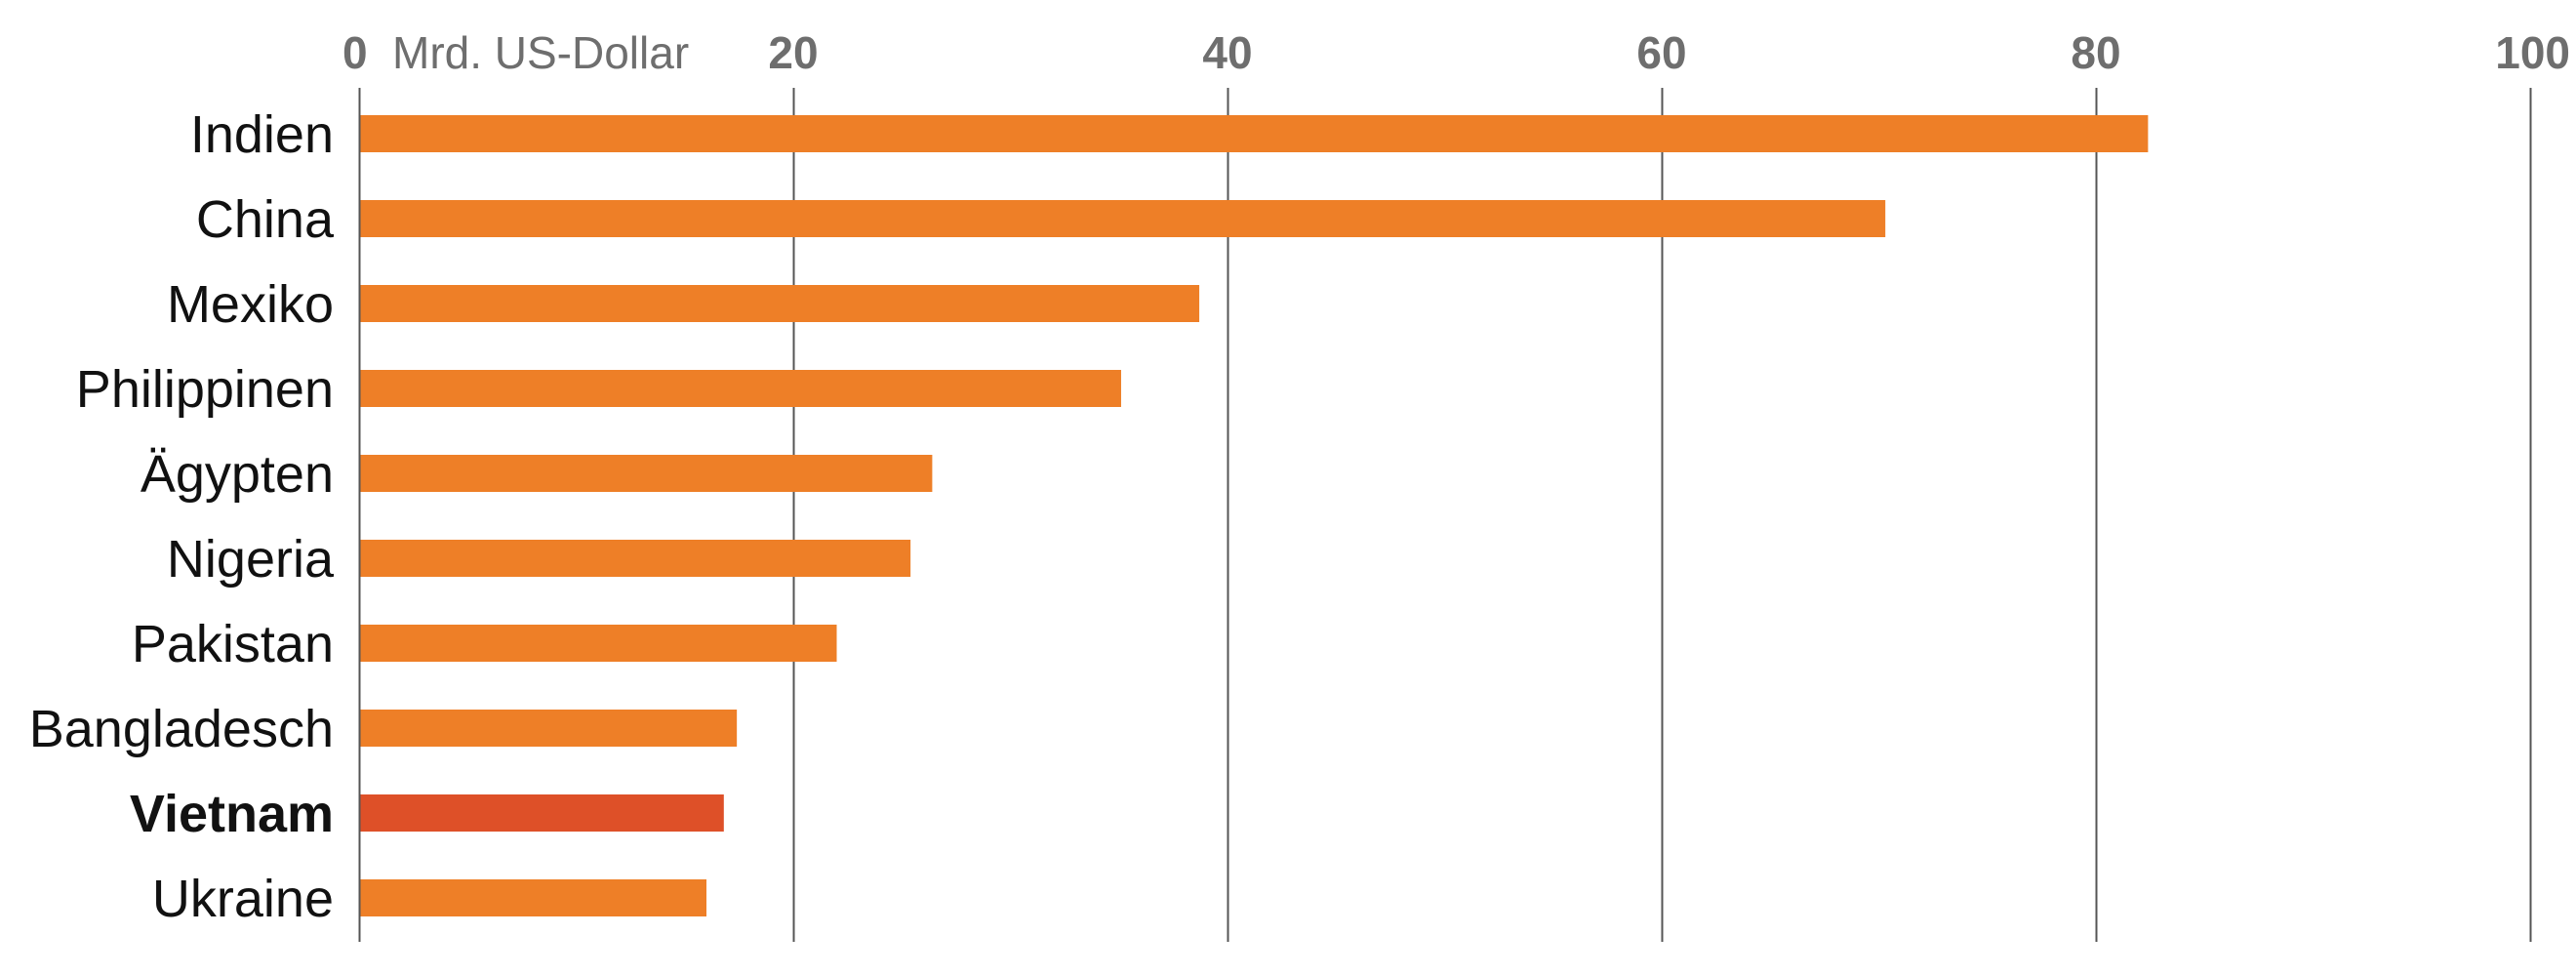 The image size is (2576, 976). Describe the element at coordinates (1254, 133) in the screenshot. I see `bar-indien` at that location.